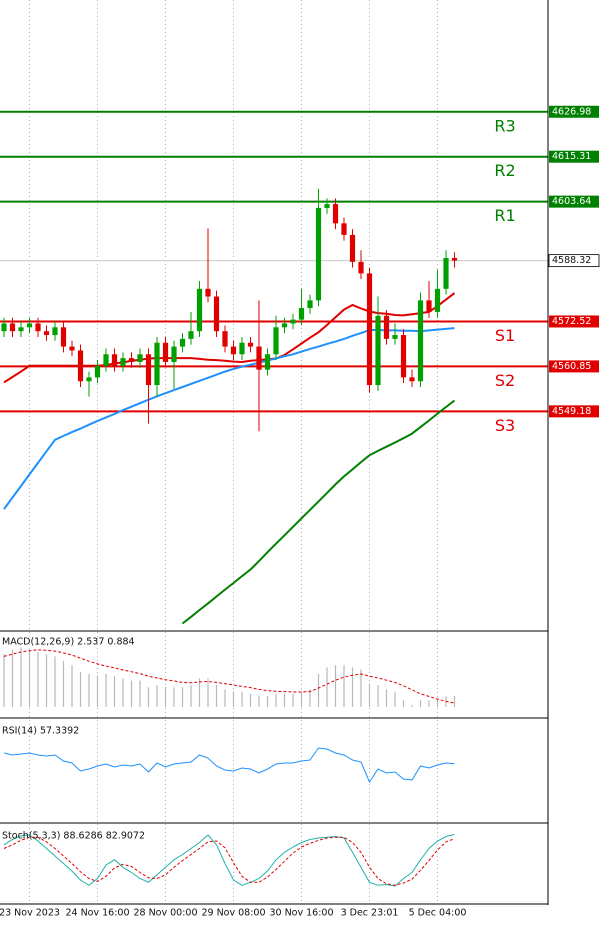 The image size is (600, 929). Describe the element at coordinates (68, 642) in the screenshot. I see `panel-title: MACD(12,26,9) 2.537 0.884` at that location.